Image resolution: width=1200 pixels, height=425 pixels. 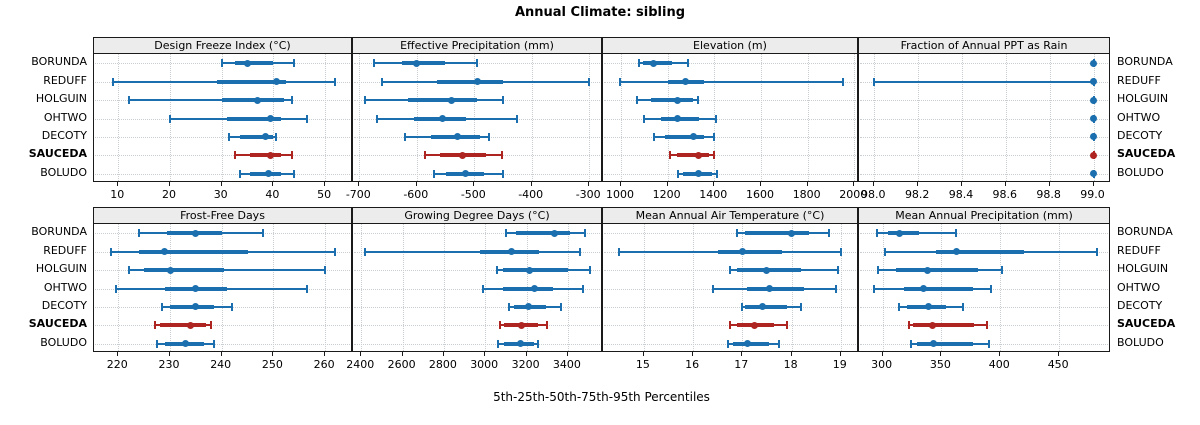 I want to click on axis-tick-label: 16, so click(x=692, y=364).